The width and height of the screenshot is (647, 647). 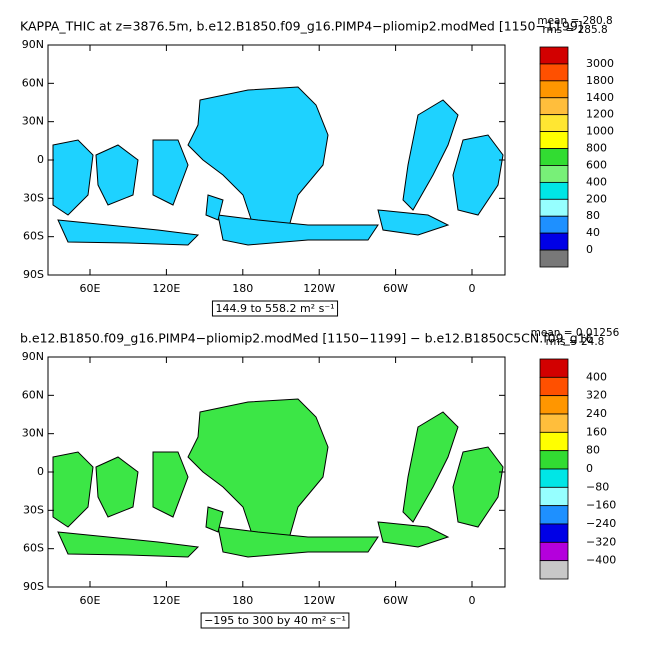 I want to click on colorbar-label: −240, so click(x=601, y=523).